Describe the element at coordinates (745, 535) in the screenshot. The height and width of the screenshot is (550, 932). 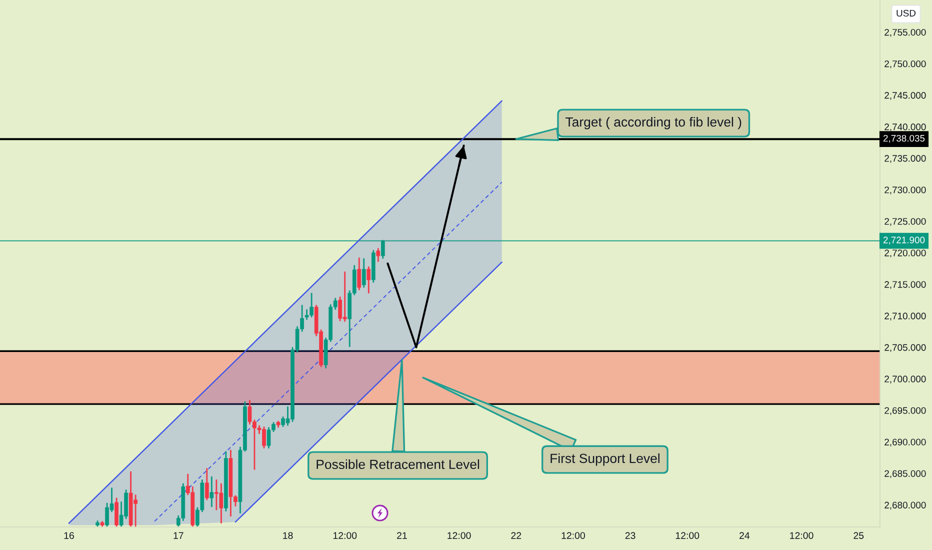
I see `x-tick-label: 24` at that location.